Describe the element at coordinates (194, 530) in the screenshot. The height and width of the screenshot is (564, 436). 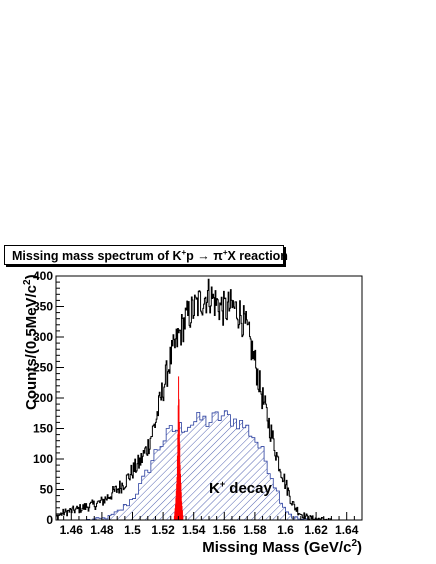
I see `x-tick-label: 1.54` at that location.